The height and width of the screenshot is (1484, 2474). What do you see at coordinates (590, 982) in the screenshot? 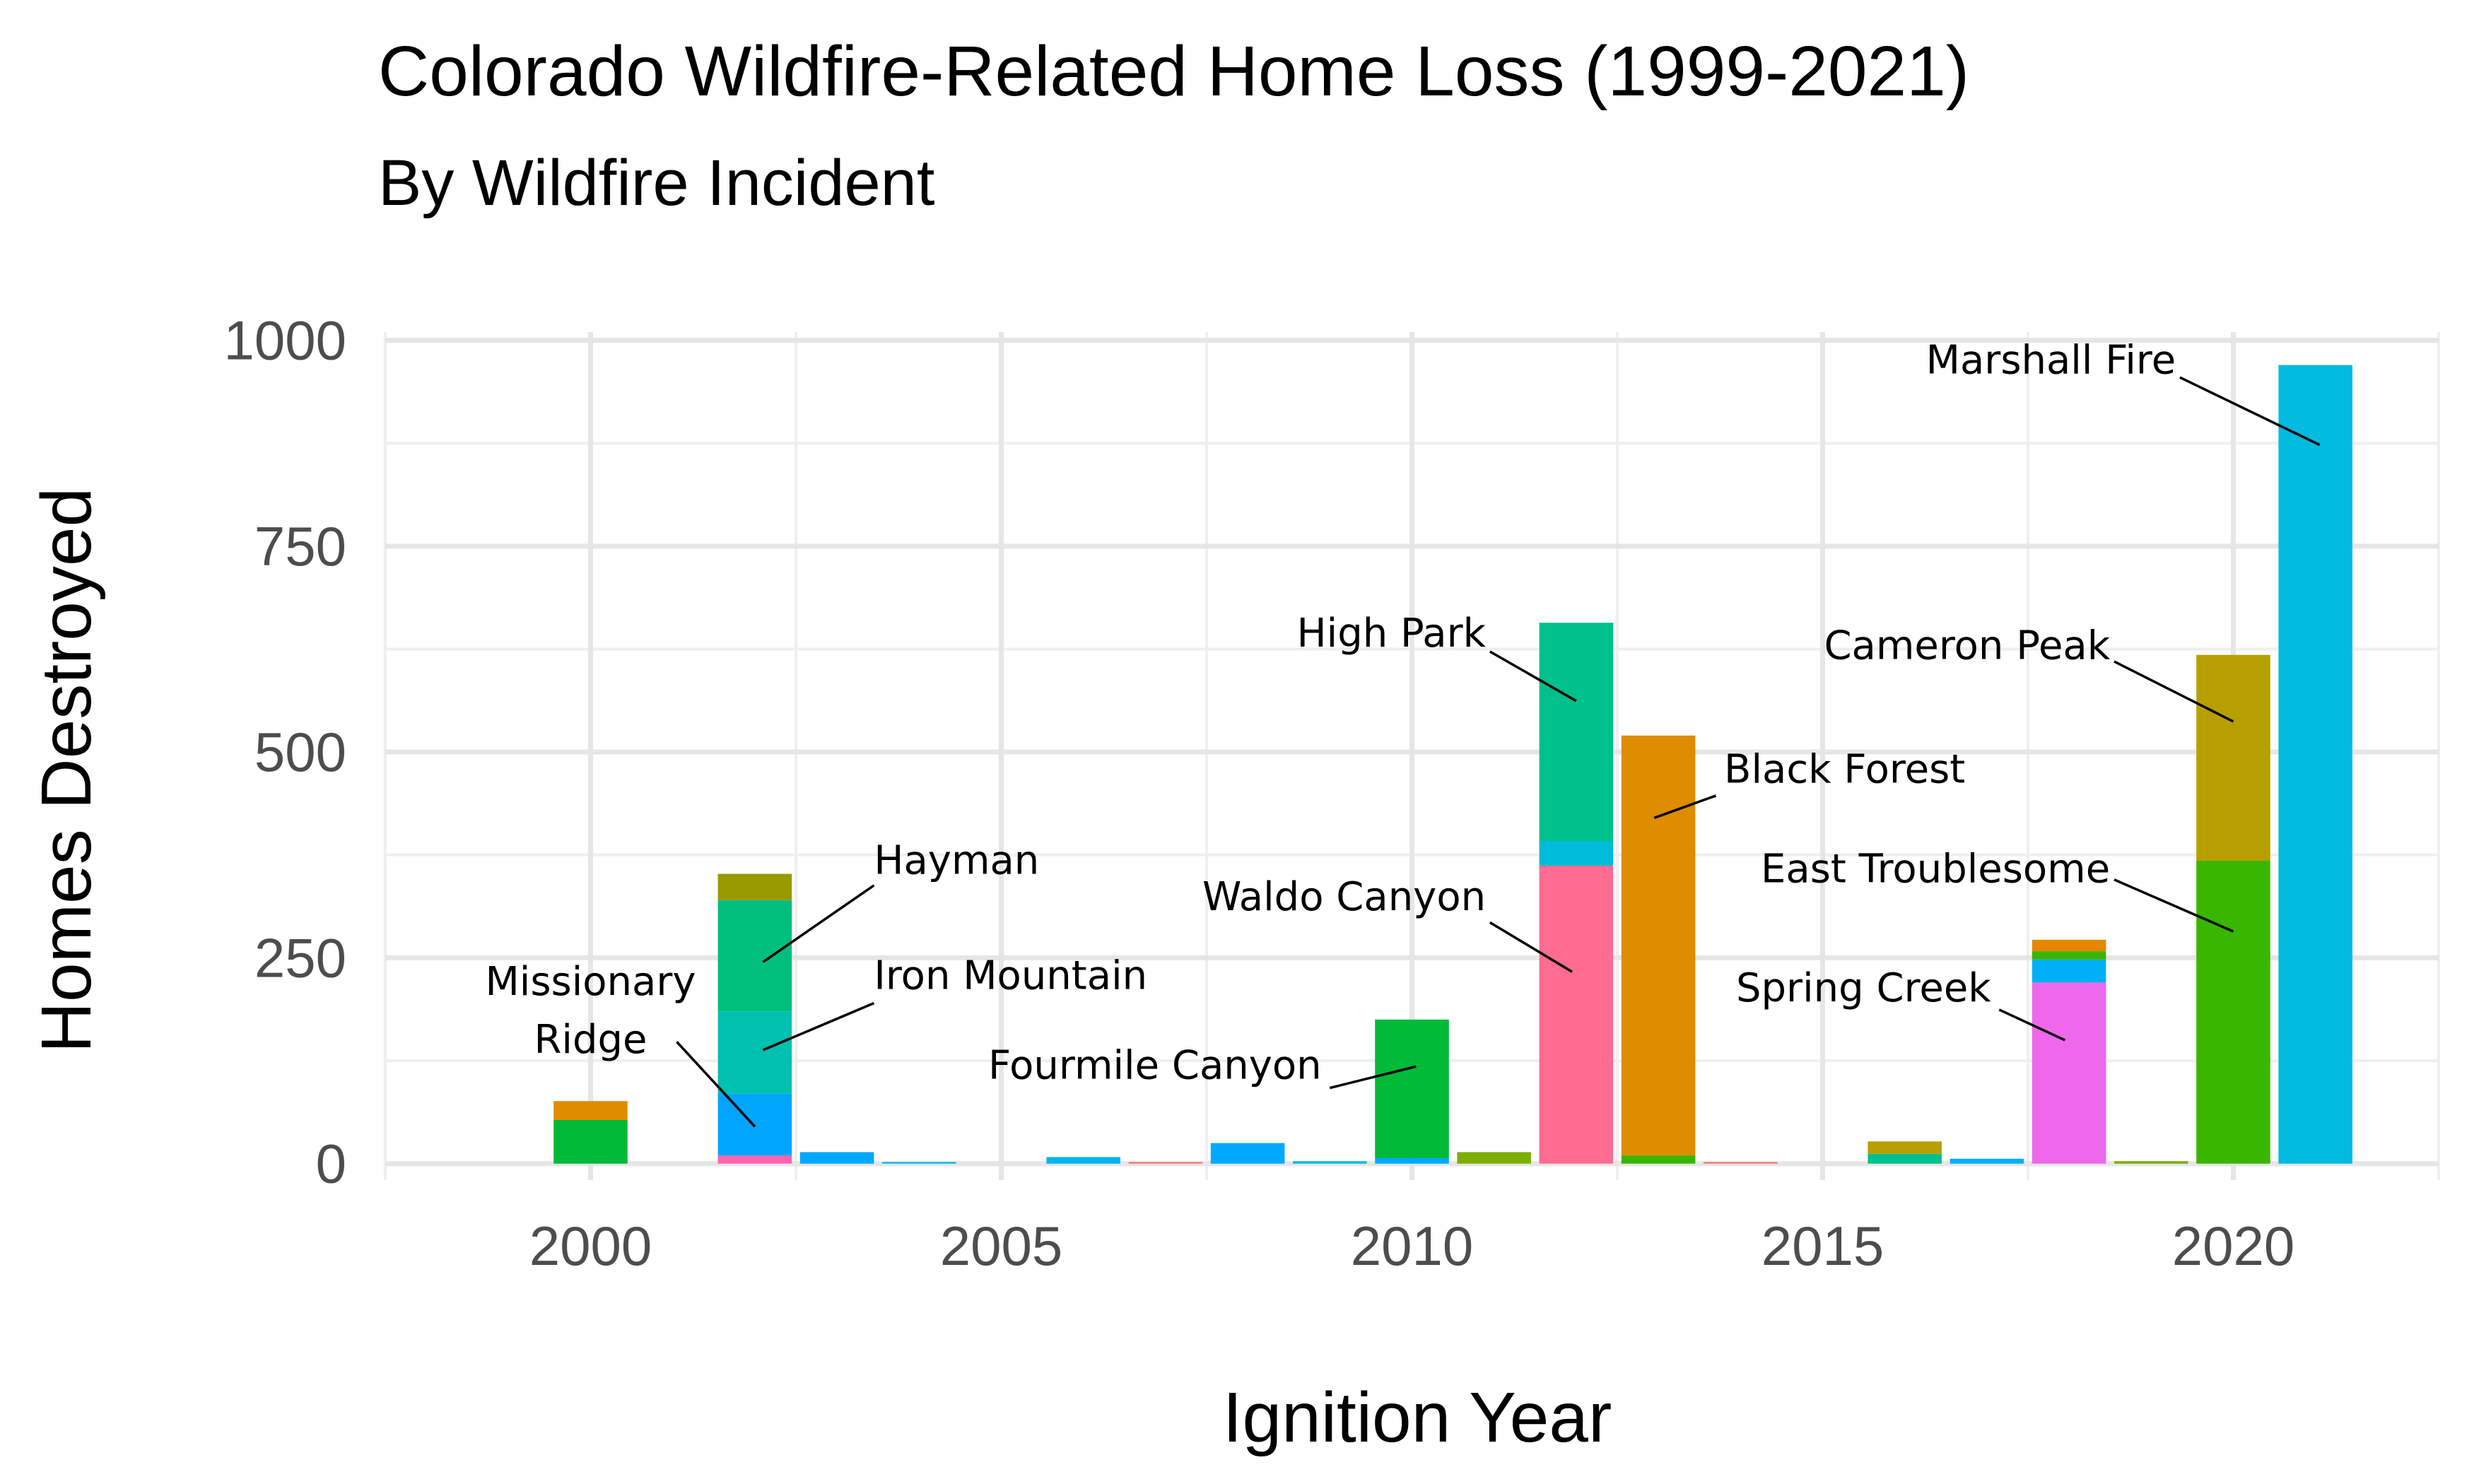
I see `annotation-label: Missionary` at bounding box center [590, 982].